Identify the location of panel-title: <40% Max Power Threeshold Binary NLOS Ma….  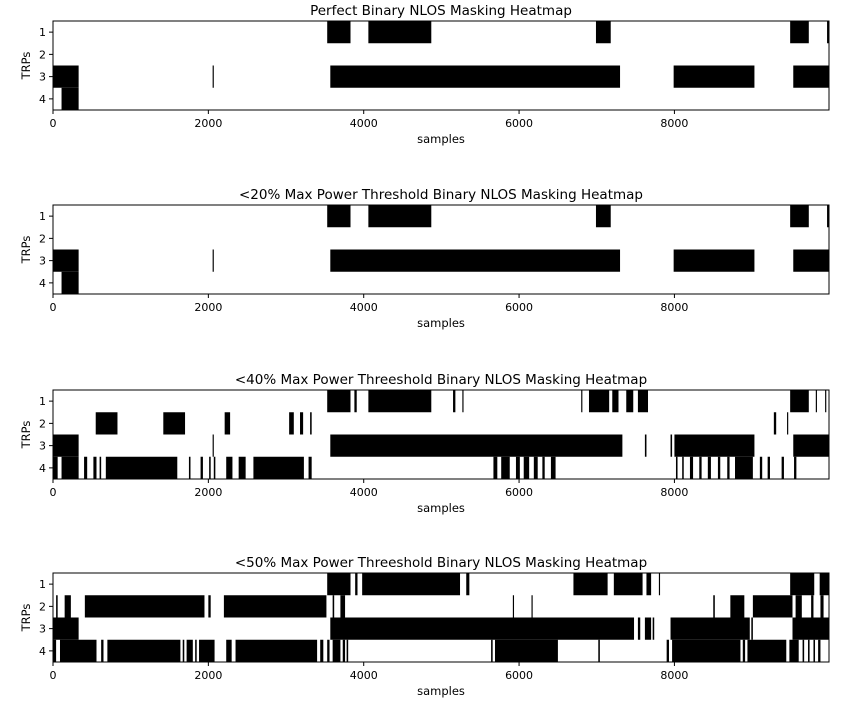
(441, 380).